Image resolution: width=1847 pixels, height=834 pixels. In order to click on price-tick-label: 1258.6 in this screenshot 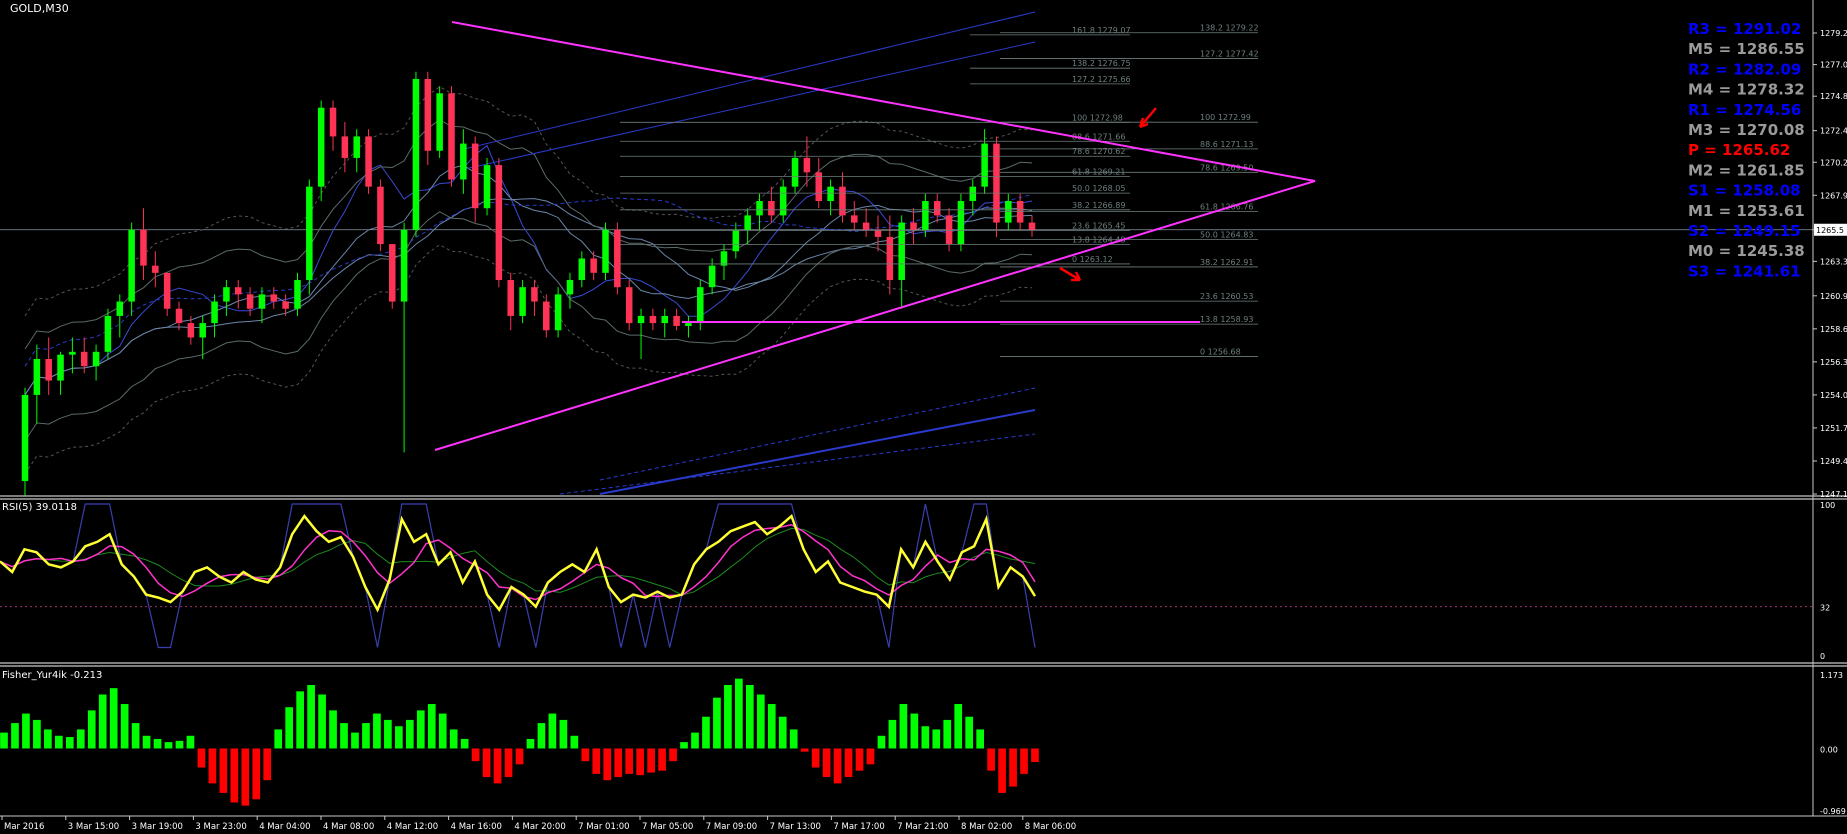, I will do `click(1833, 329)`.